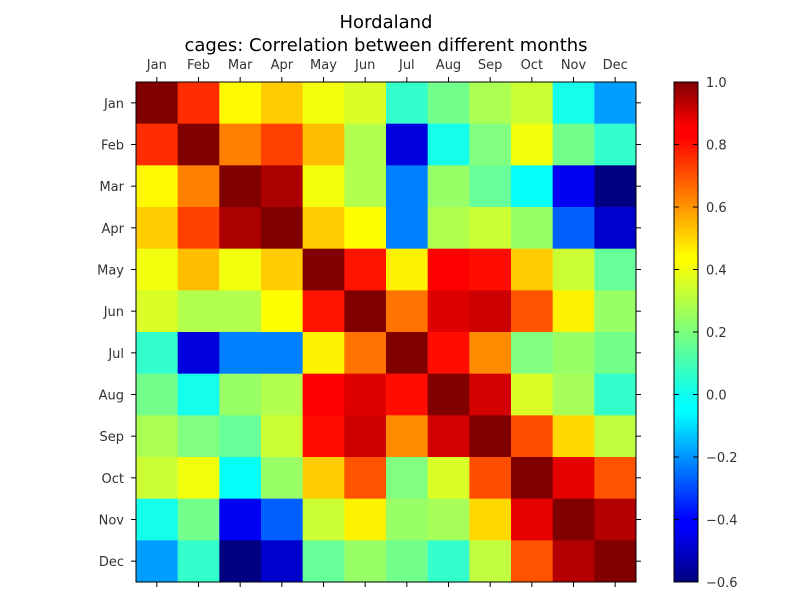 This screenshot has height=605, width=800. What do you see at coordinates (198, 311) in the screenshot?
I see `heatmap-cell-jun-feb` at bounding box center [198, 311].